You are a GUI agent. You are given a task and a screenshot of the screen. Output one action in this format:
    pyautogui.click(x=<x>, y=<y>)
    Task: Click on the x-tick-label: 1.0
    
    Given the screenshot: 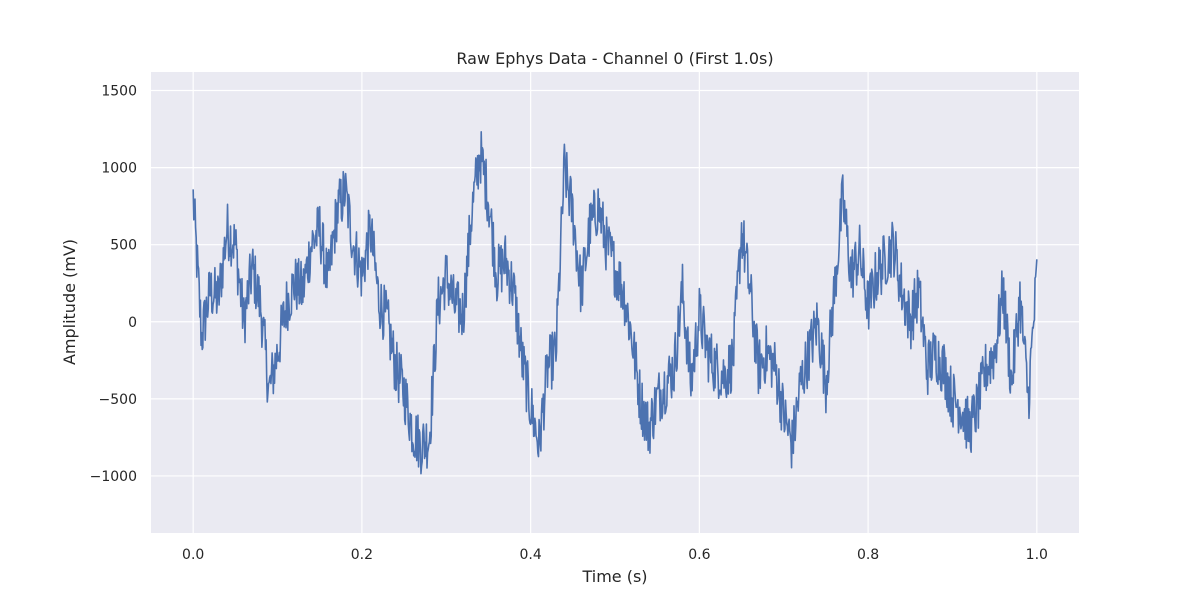 What is the action you would take?
    pyautogui.click(x=1037, y=555)
    